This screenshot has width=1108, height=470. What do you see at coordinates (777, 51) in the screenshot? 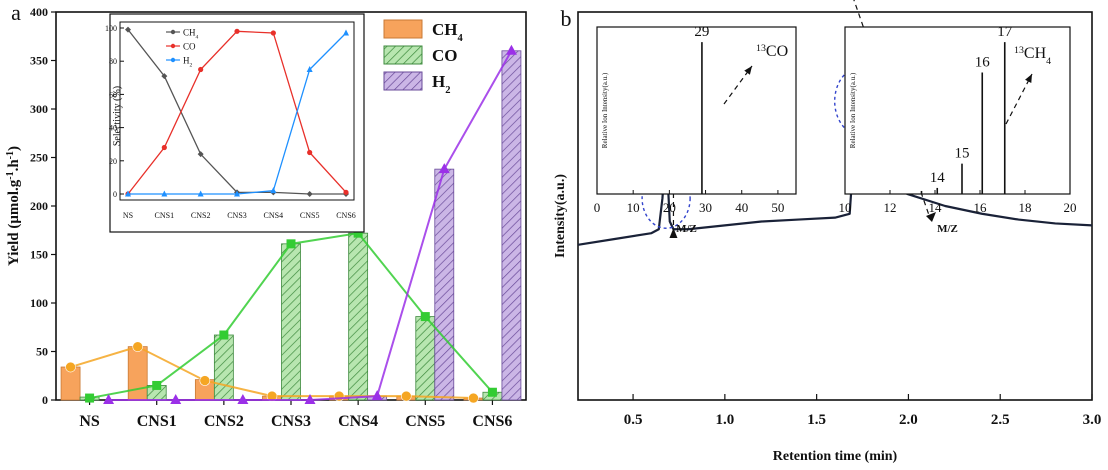
I see `ms-species-label-main: CO` at bounding box center [777, 51].